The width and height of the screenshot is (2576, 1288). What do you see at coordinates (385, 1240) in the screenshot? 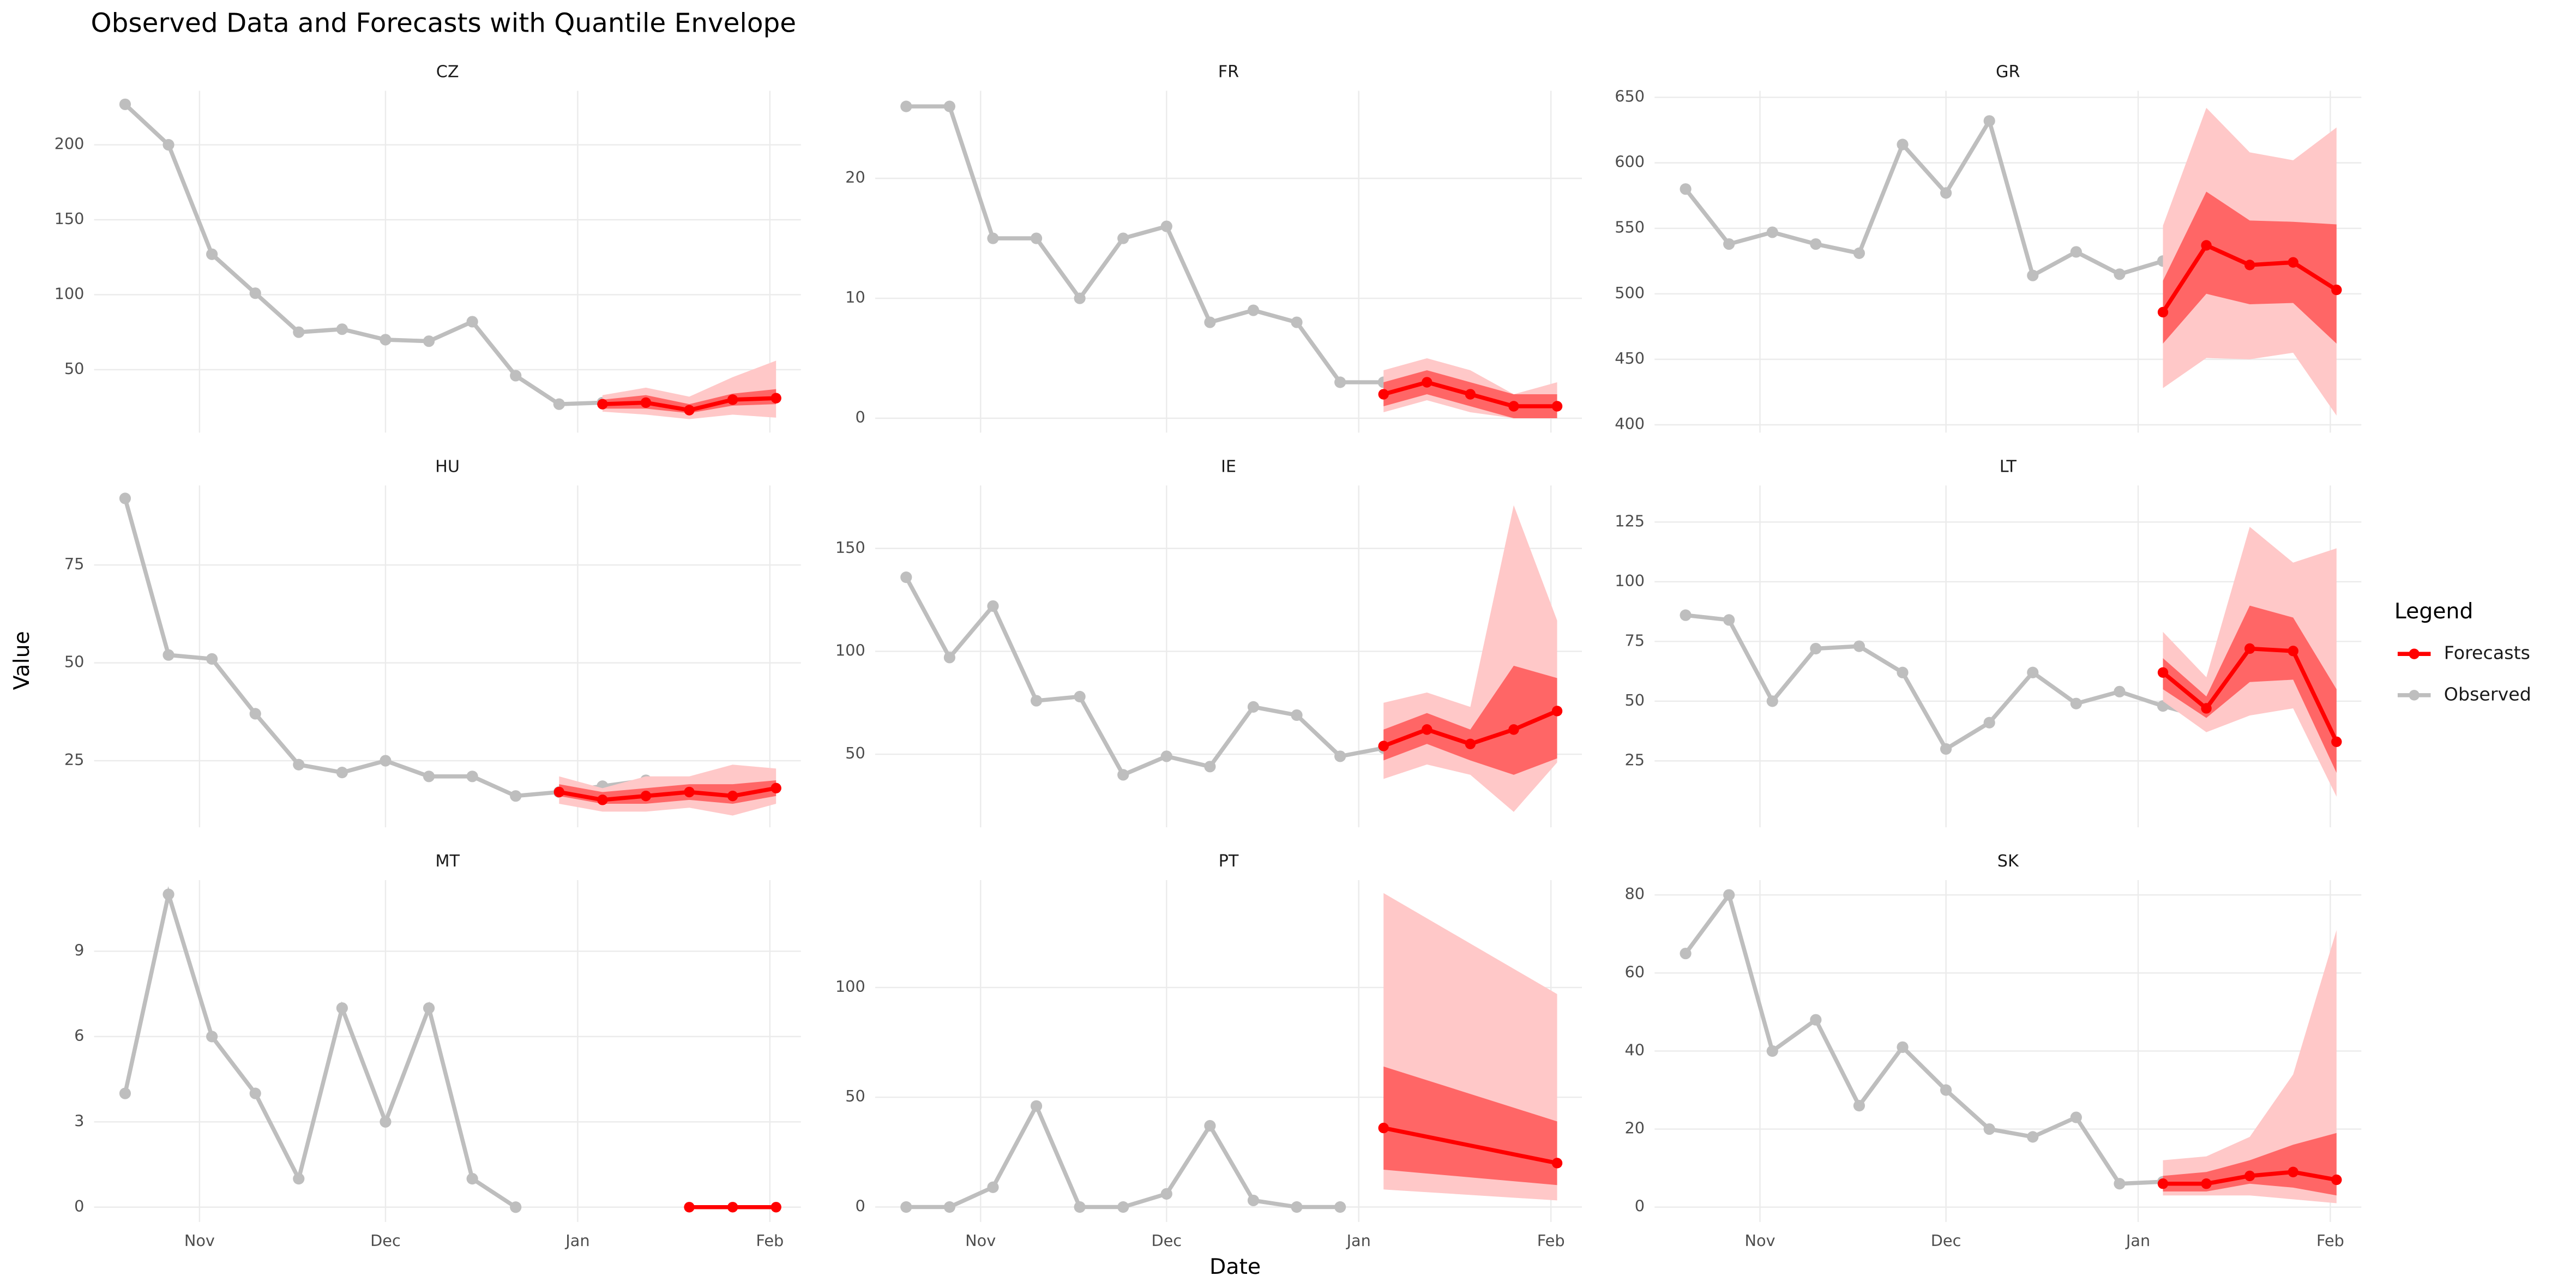
I see `x-tick-label: Dec` at bounding box center [385, 1240].